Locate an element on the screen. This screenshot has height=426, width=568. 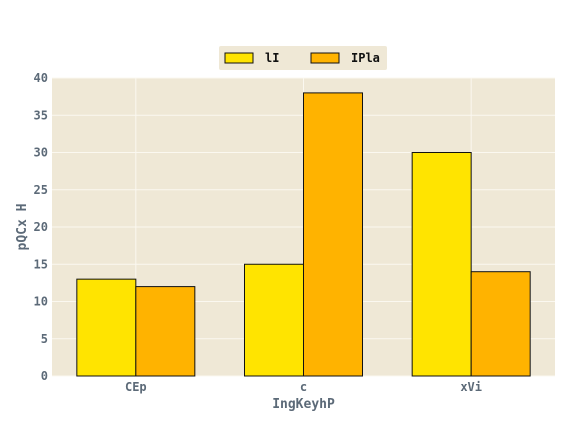
y-tick-label: 5 is located at coordinates (44, 339).